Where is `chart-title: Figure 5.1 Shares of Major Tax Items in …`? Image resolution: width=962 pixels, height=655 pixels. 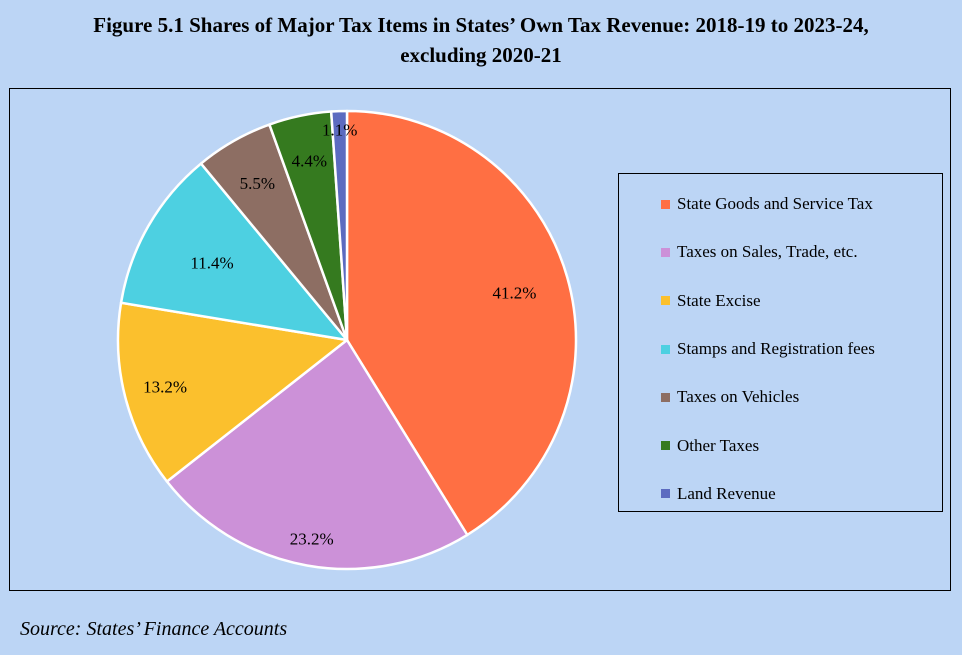
chart-title: Figure 5.1 Shares of Major Tax Items in … is located at coordinates (481, 40).